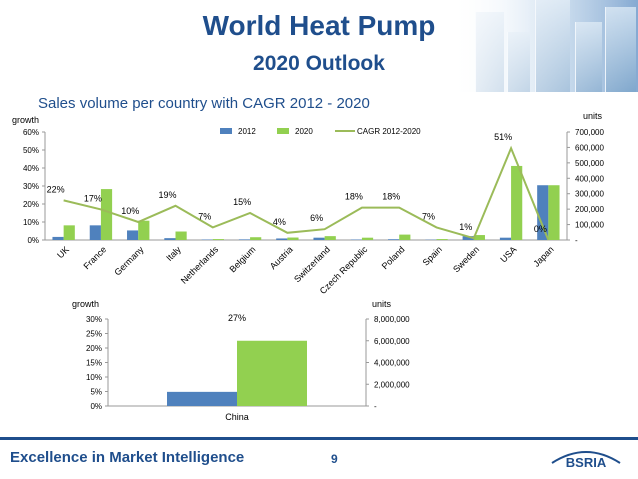 This screenshot has height=479, width=638. What do you see at coordinates (282, 239) in the screenshot?
I see `bar-2012-austria` at bounding box center [282, 239].